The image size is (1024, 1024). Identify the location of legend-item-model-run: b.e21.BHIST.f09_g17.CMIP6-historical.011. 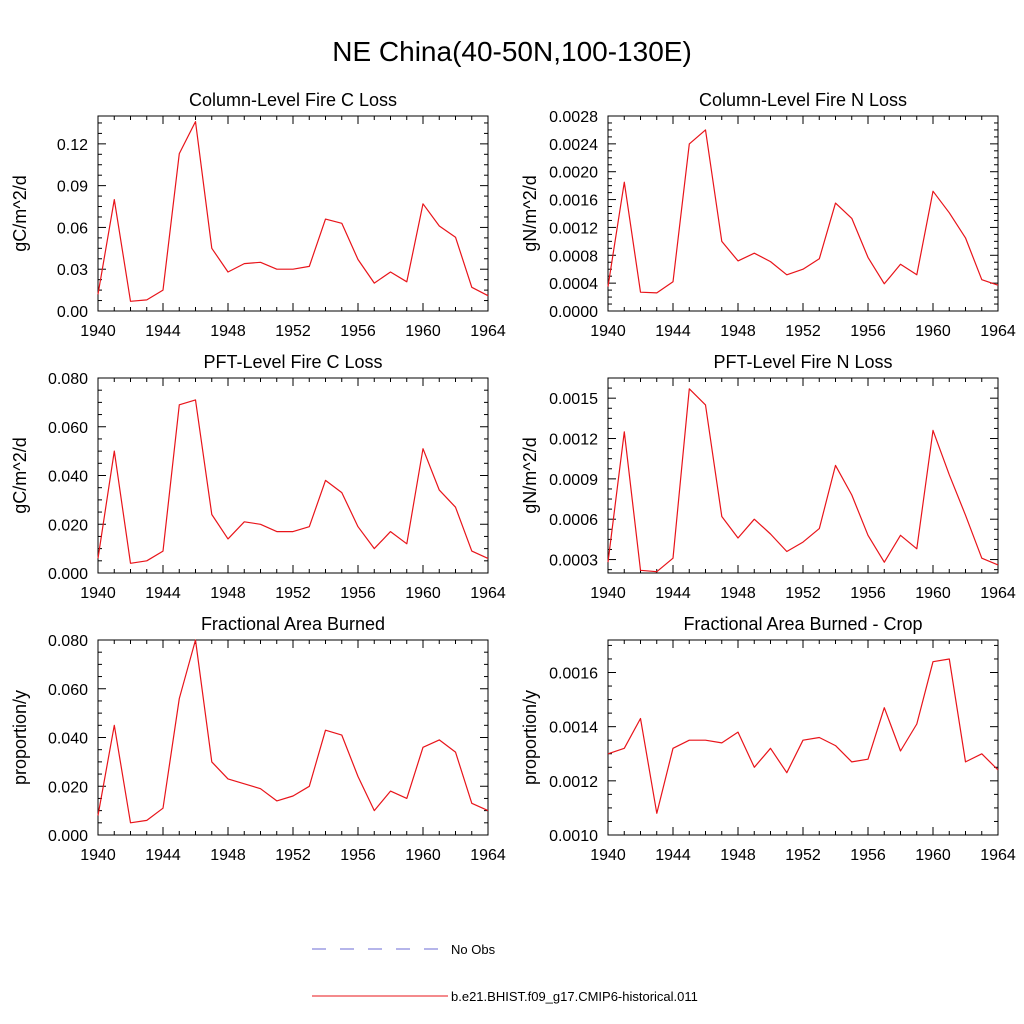
(505, 996).